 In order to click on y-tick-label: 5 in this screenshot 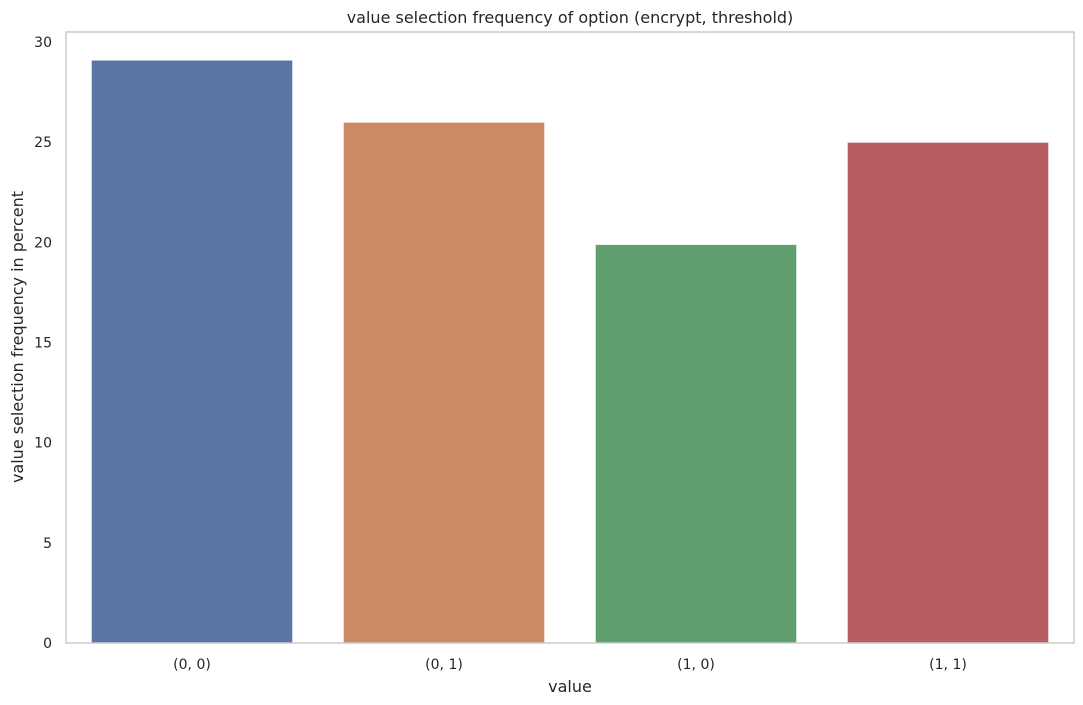, I will do `click(47, 544)`.